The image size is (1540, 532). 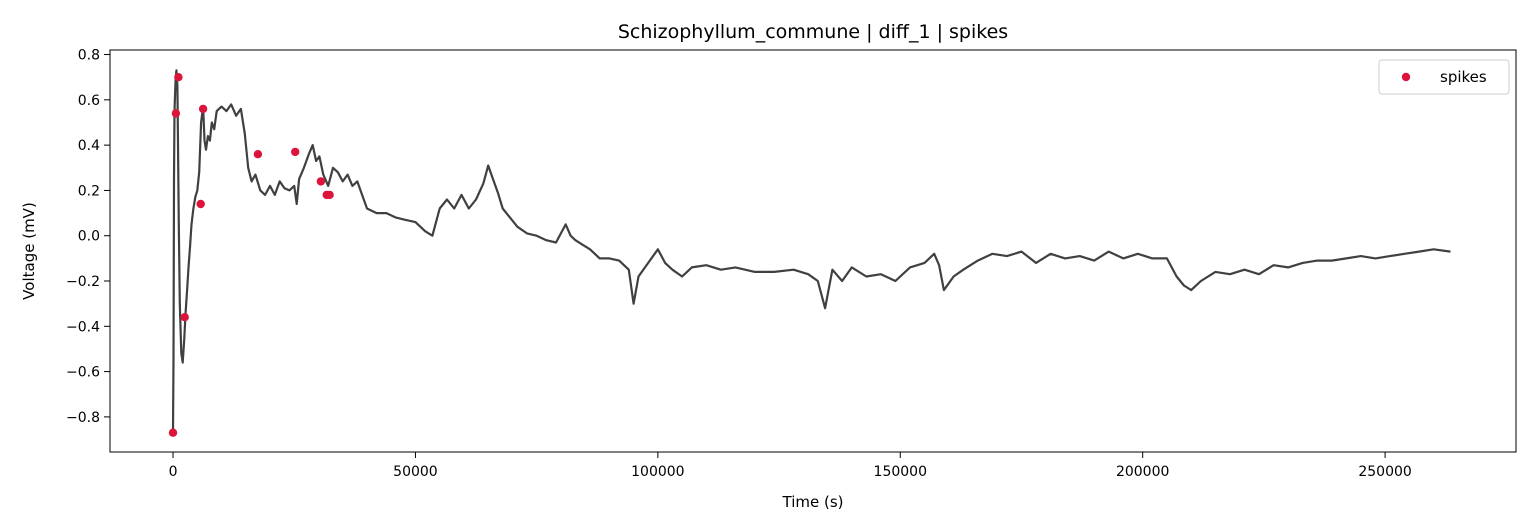 What do you see at coordinates (900, 472) in the screenshot?
I see `x-tick-label: 150000` at bounding box center [900, 472].